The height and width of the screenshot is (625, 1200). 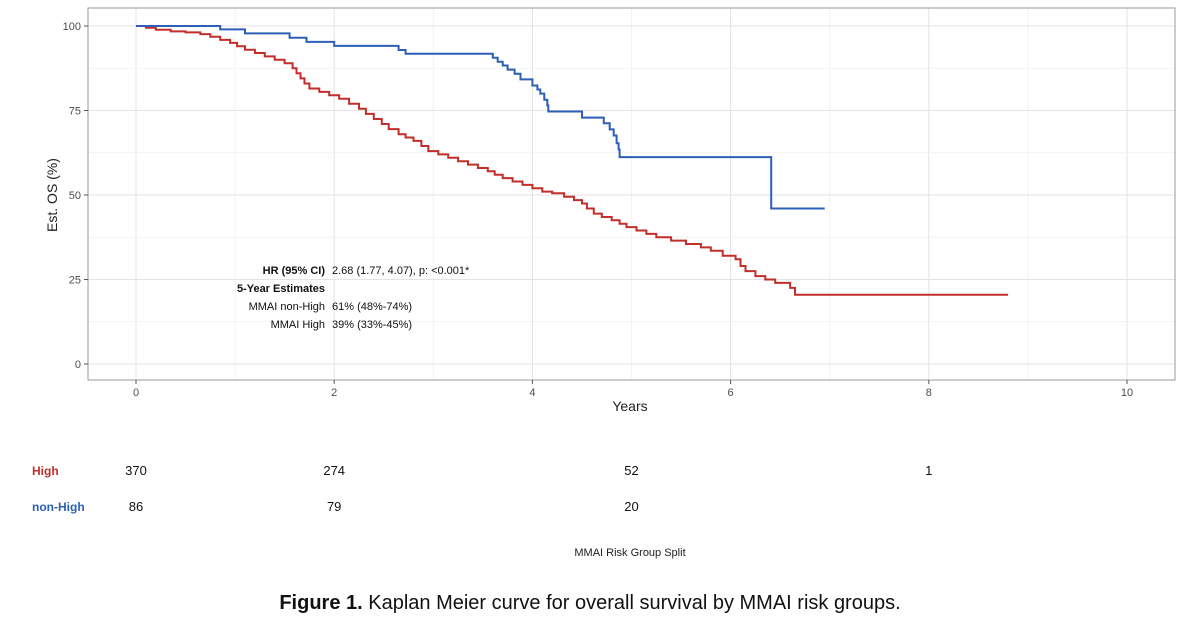 I want to click on caption-prefix: Figure 1., so click(x=321, y=603).